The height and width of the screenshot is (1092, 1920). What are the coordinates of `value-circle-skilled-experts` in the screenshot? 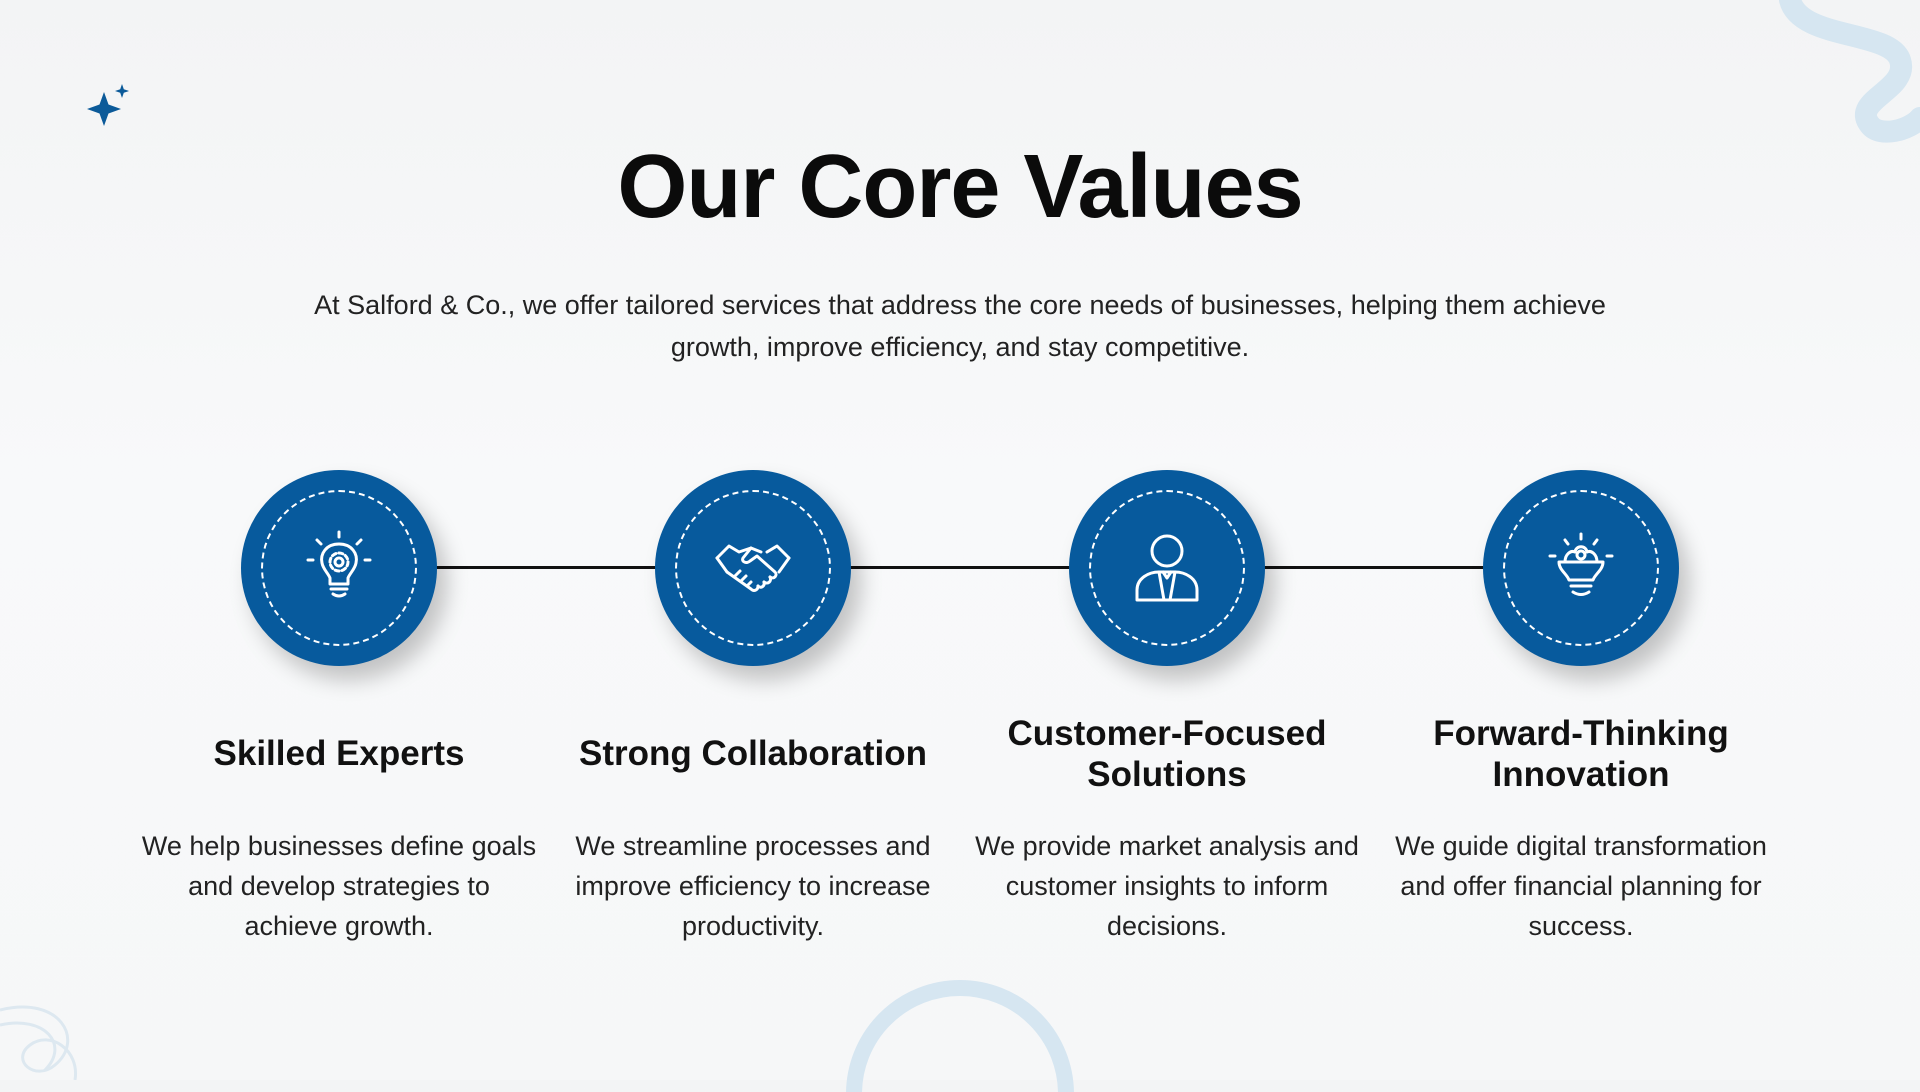 It's located at (339, 568).